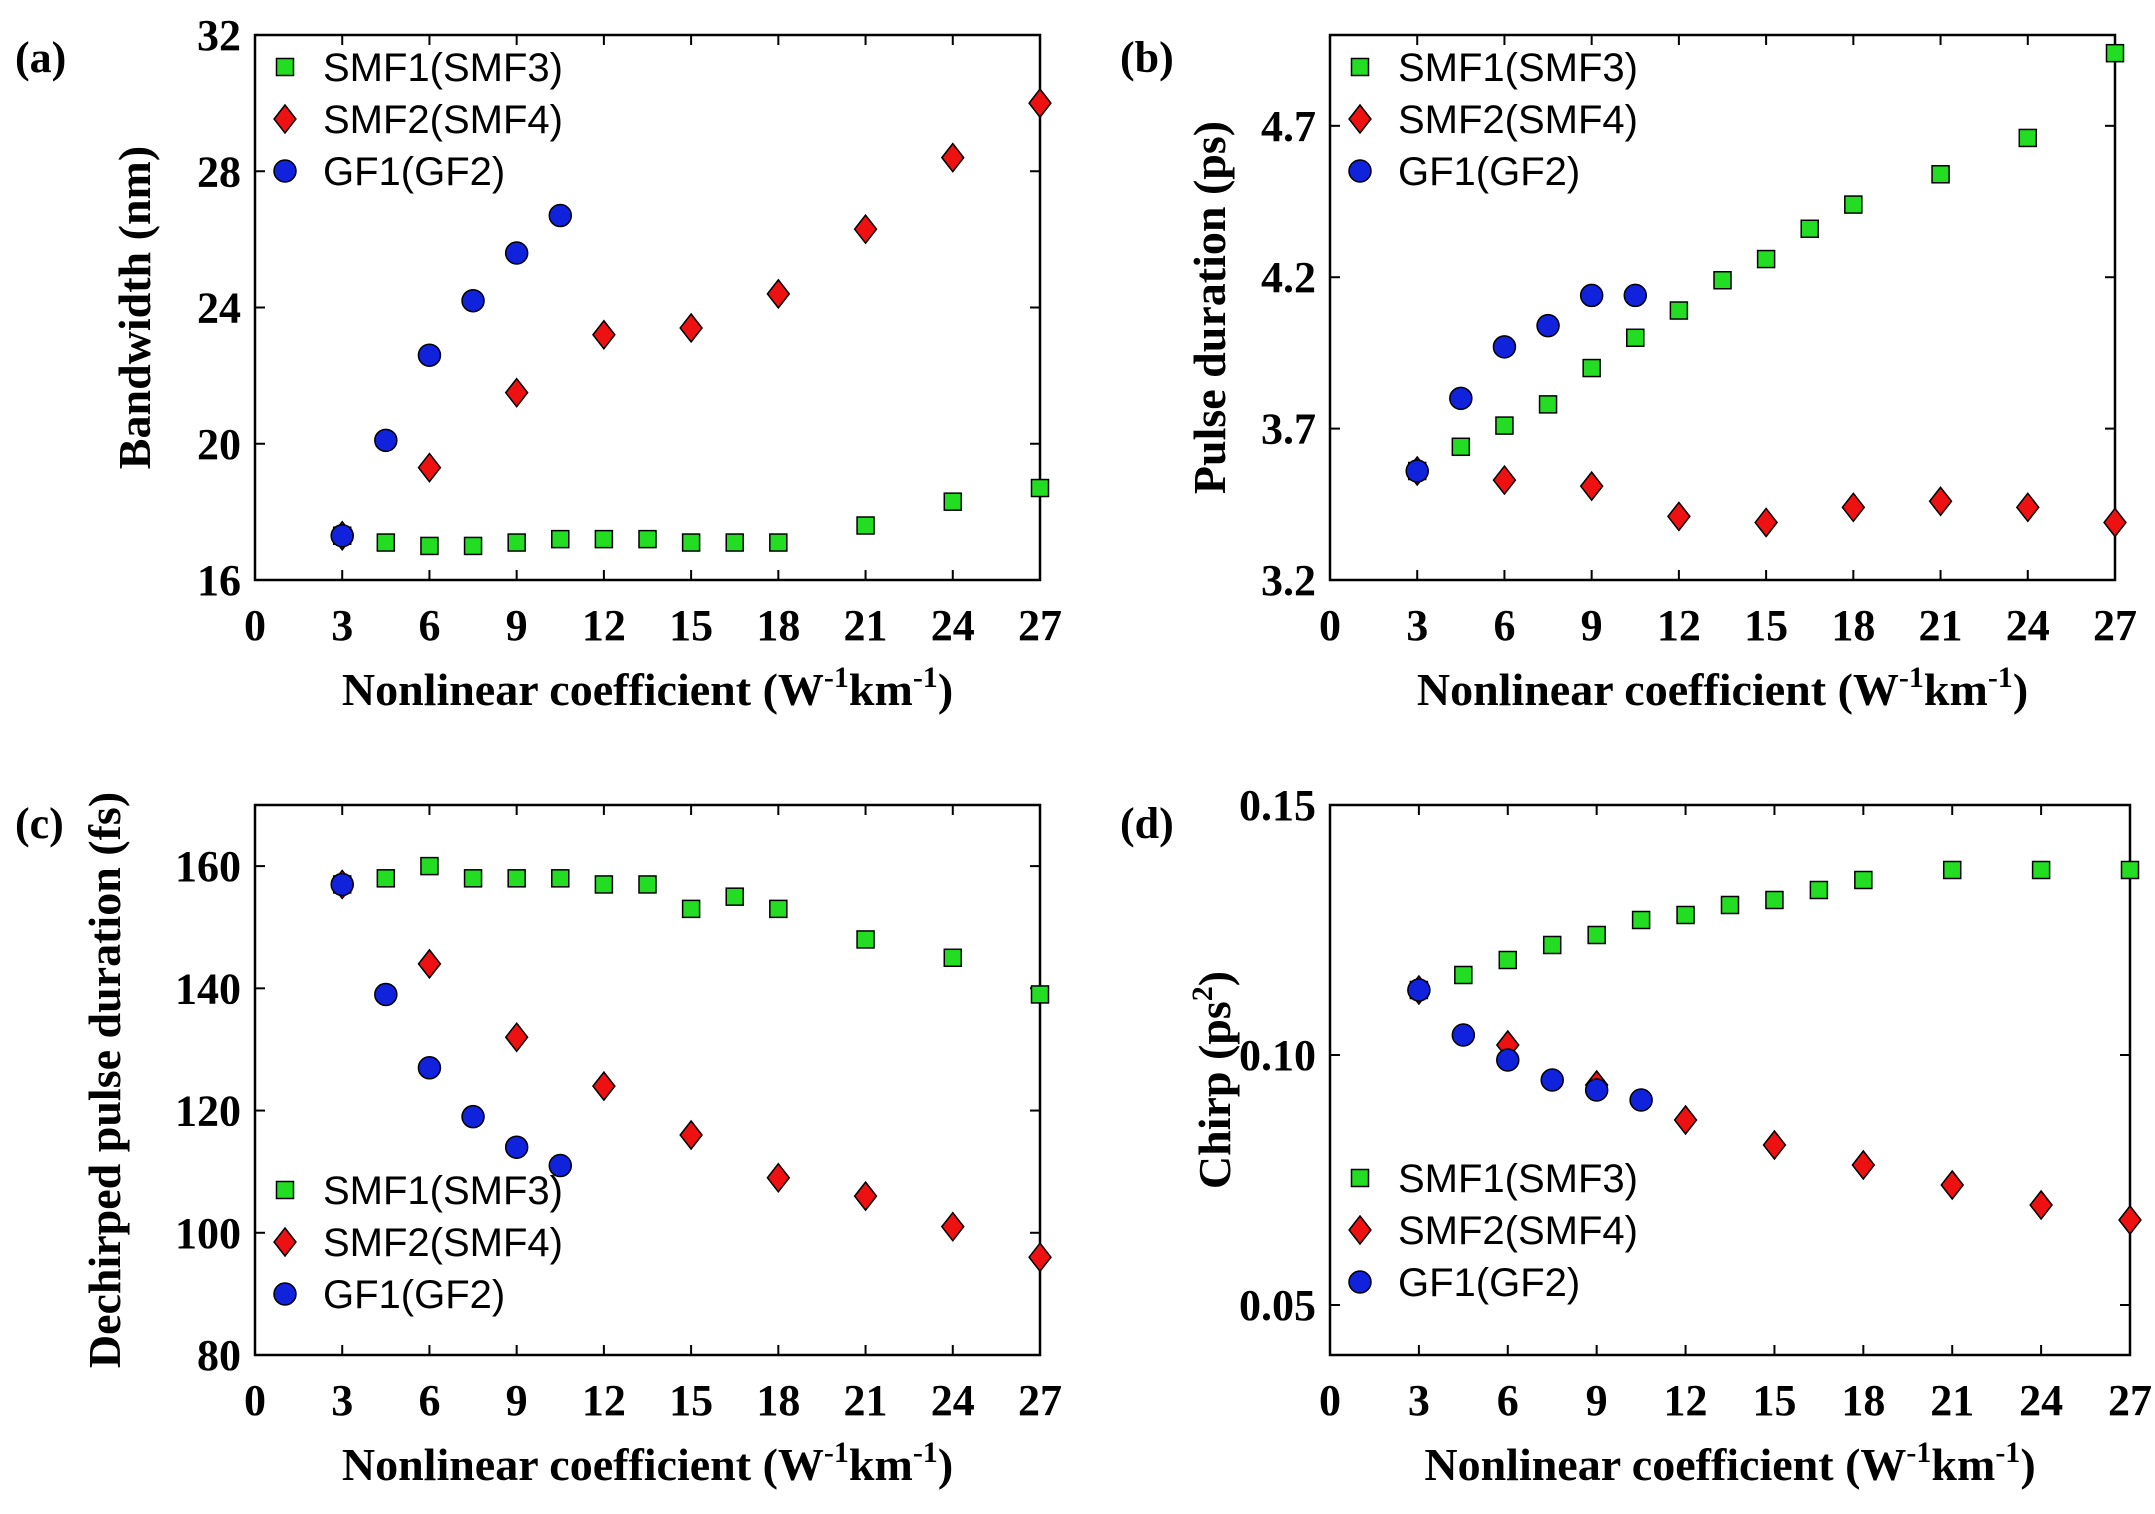 The width and height of the screenshot is (2155, 1514). I want to click on y-tick-label: 100, so click(208, 1233).